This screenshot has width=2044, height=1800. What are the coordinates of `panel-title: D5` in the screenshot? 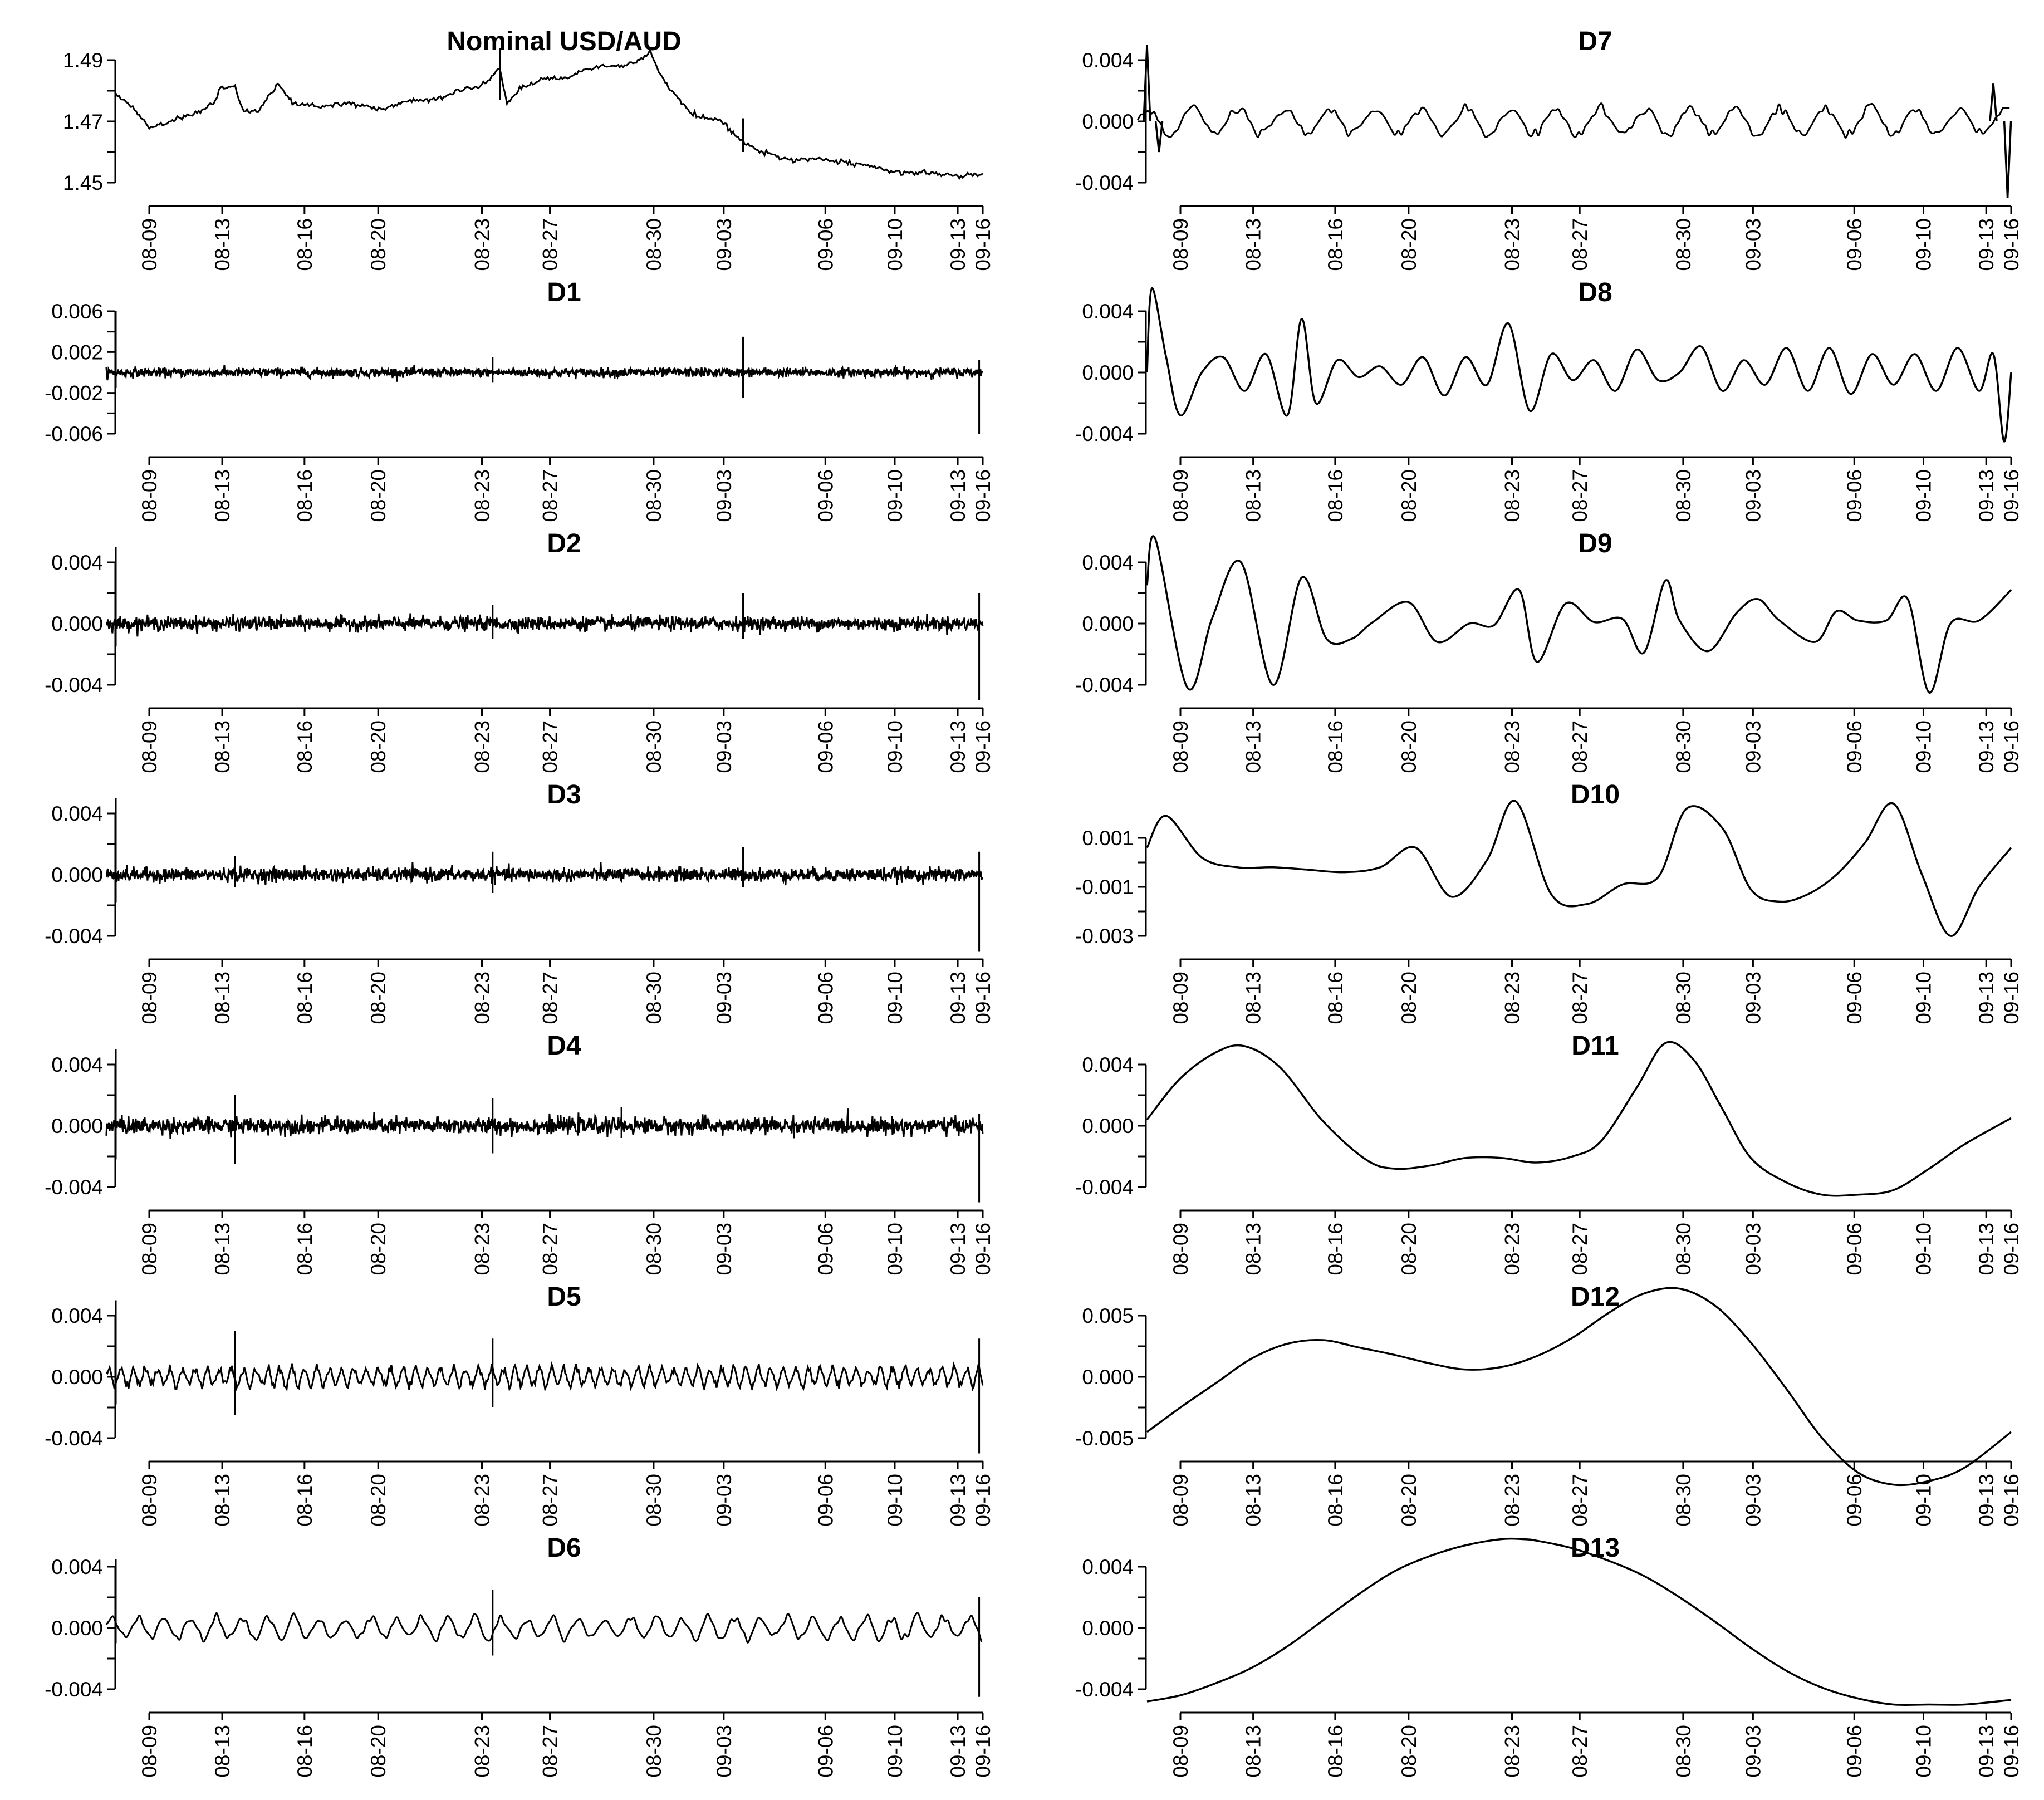 It's located at (564, 1297).